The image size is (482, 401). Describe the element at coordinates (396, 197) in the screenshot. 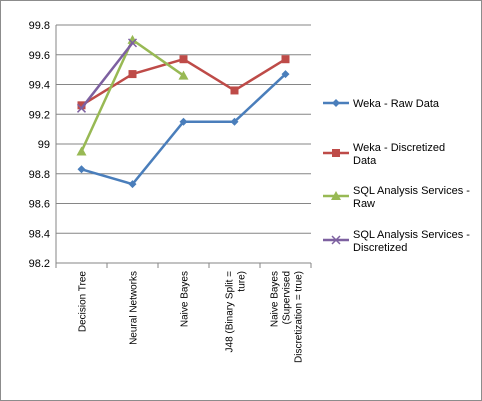

I see `legend-entry-3: SQL Analysis Services -Raw` at that location.